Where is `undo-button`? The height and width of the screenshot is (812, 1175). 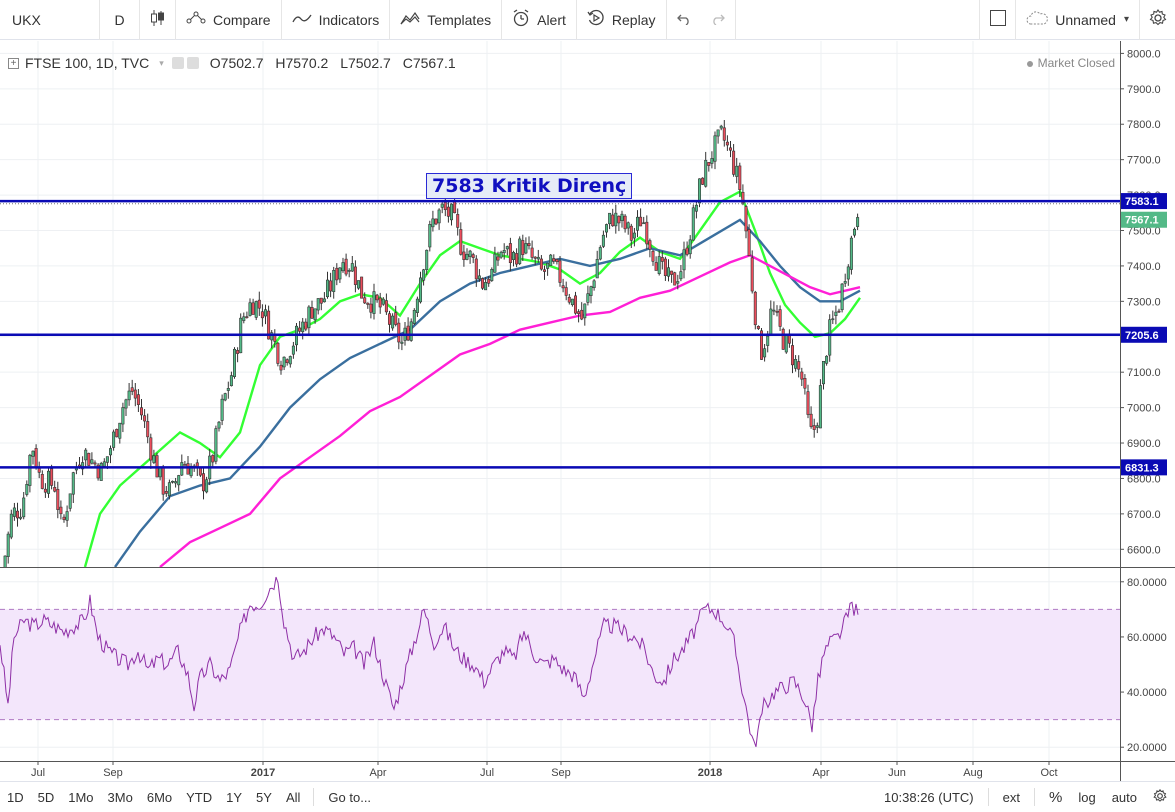 undo-button is located at coordinates (684, 20).